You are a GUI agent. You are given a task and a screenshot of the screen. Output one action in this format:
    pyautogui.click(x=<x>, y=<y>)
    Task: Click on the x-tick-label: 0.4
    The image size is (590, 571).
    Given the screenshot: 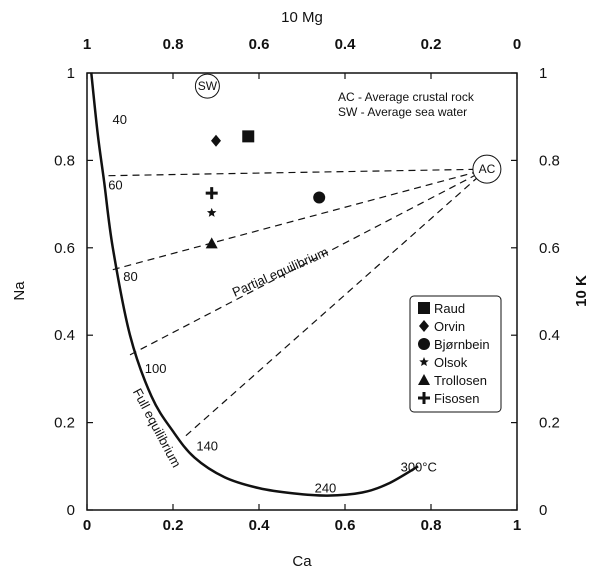 What is the action you would take?
    pyautogui.click(x=260, y=525)
    